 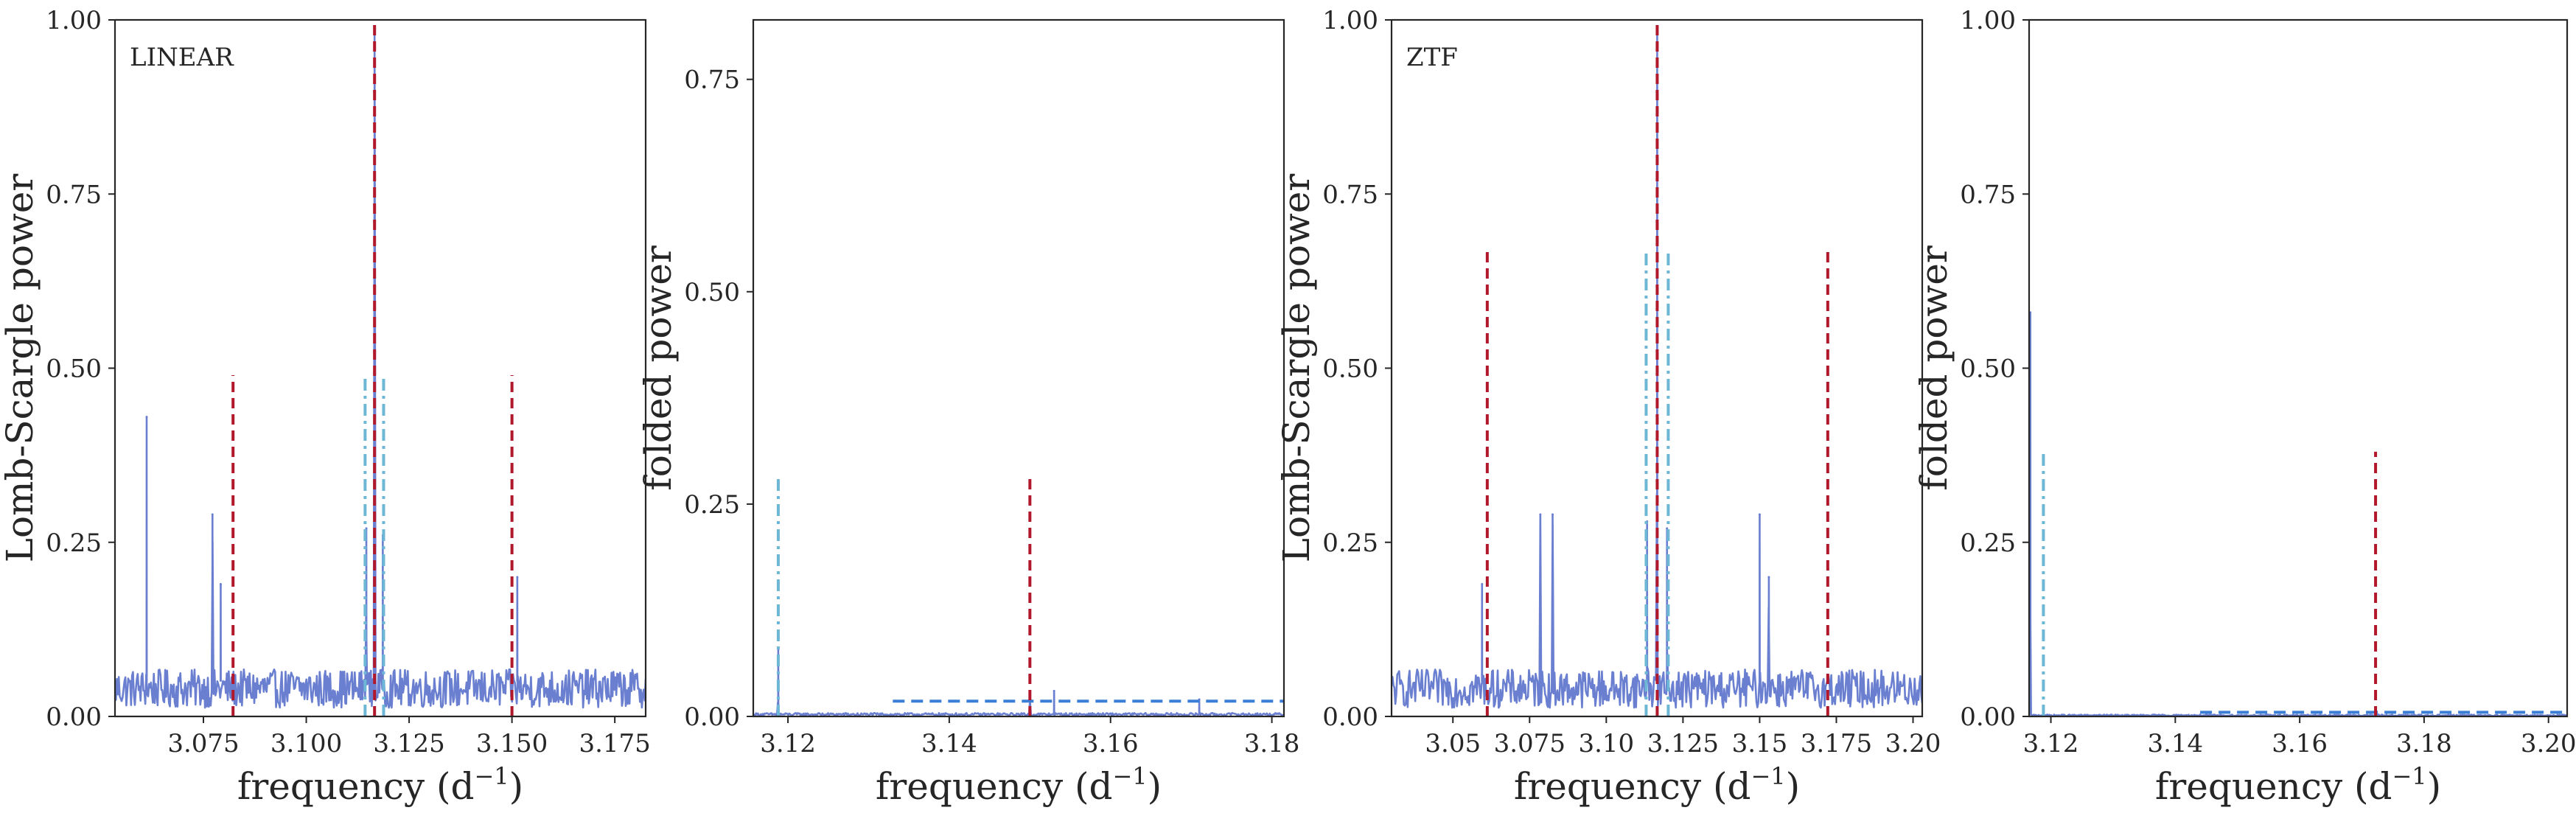 I want to click on x-tick-label: 3.100, so click(x=306, y=743).